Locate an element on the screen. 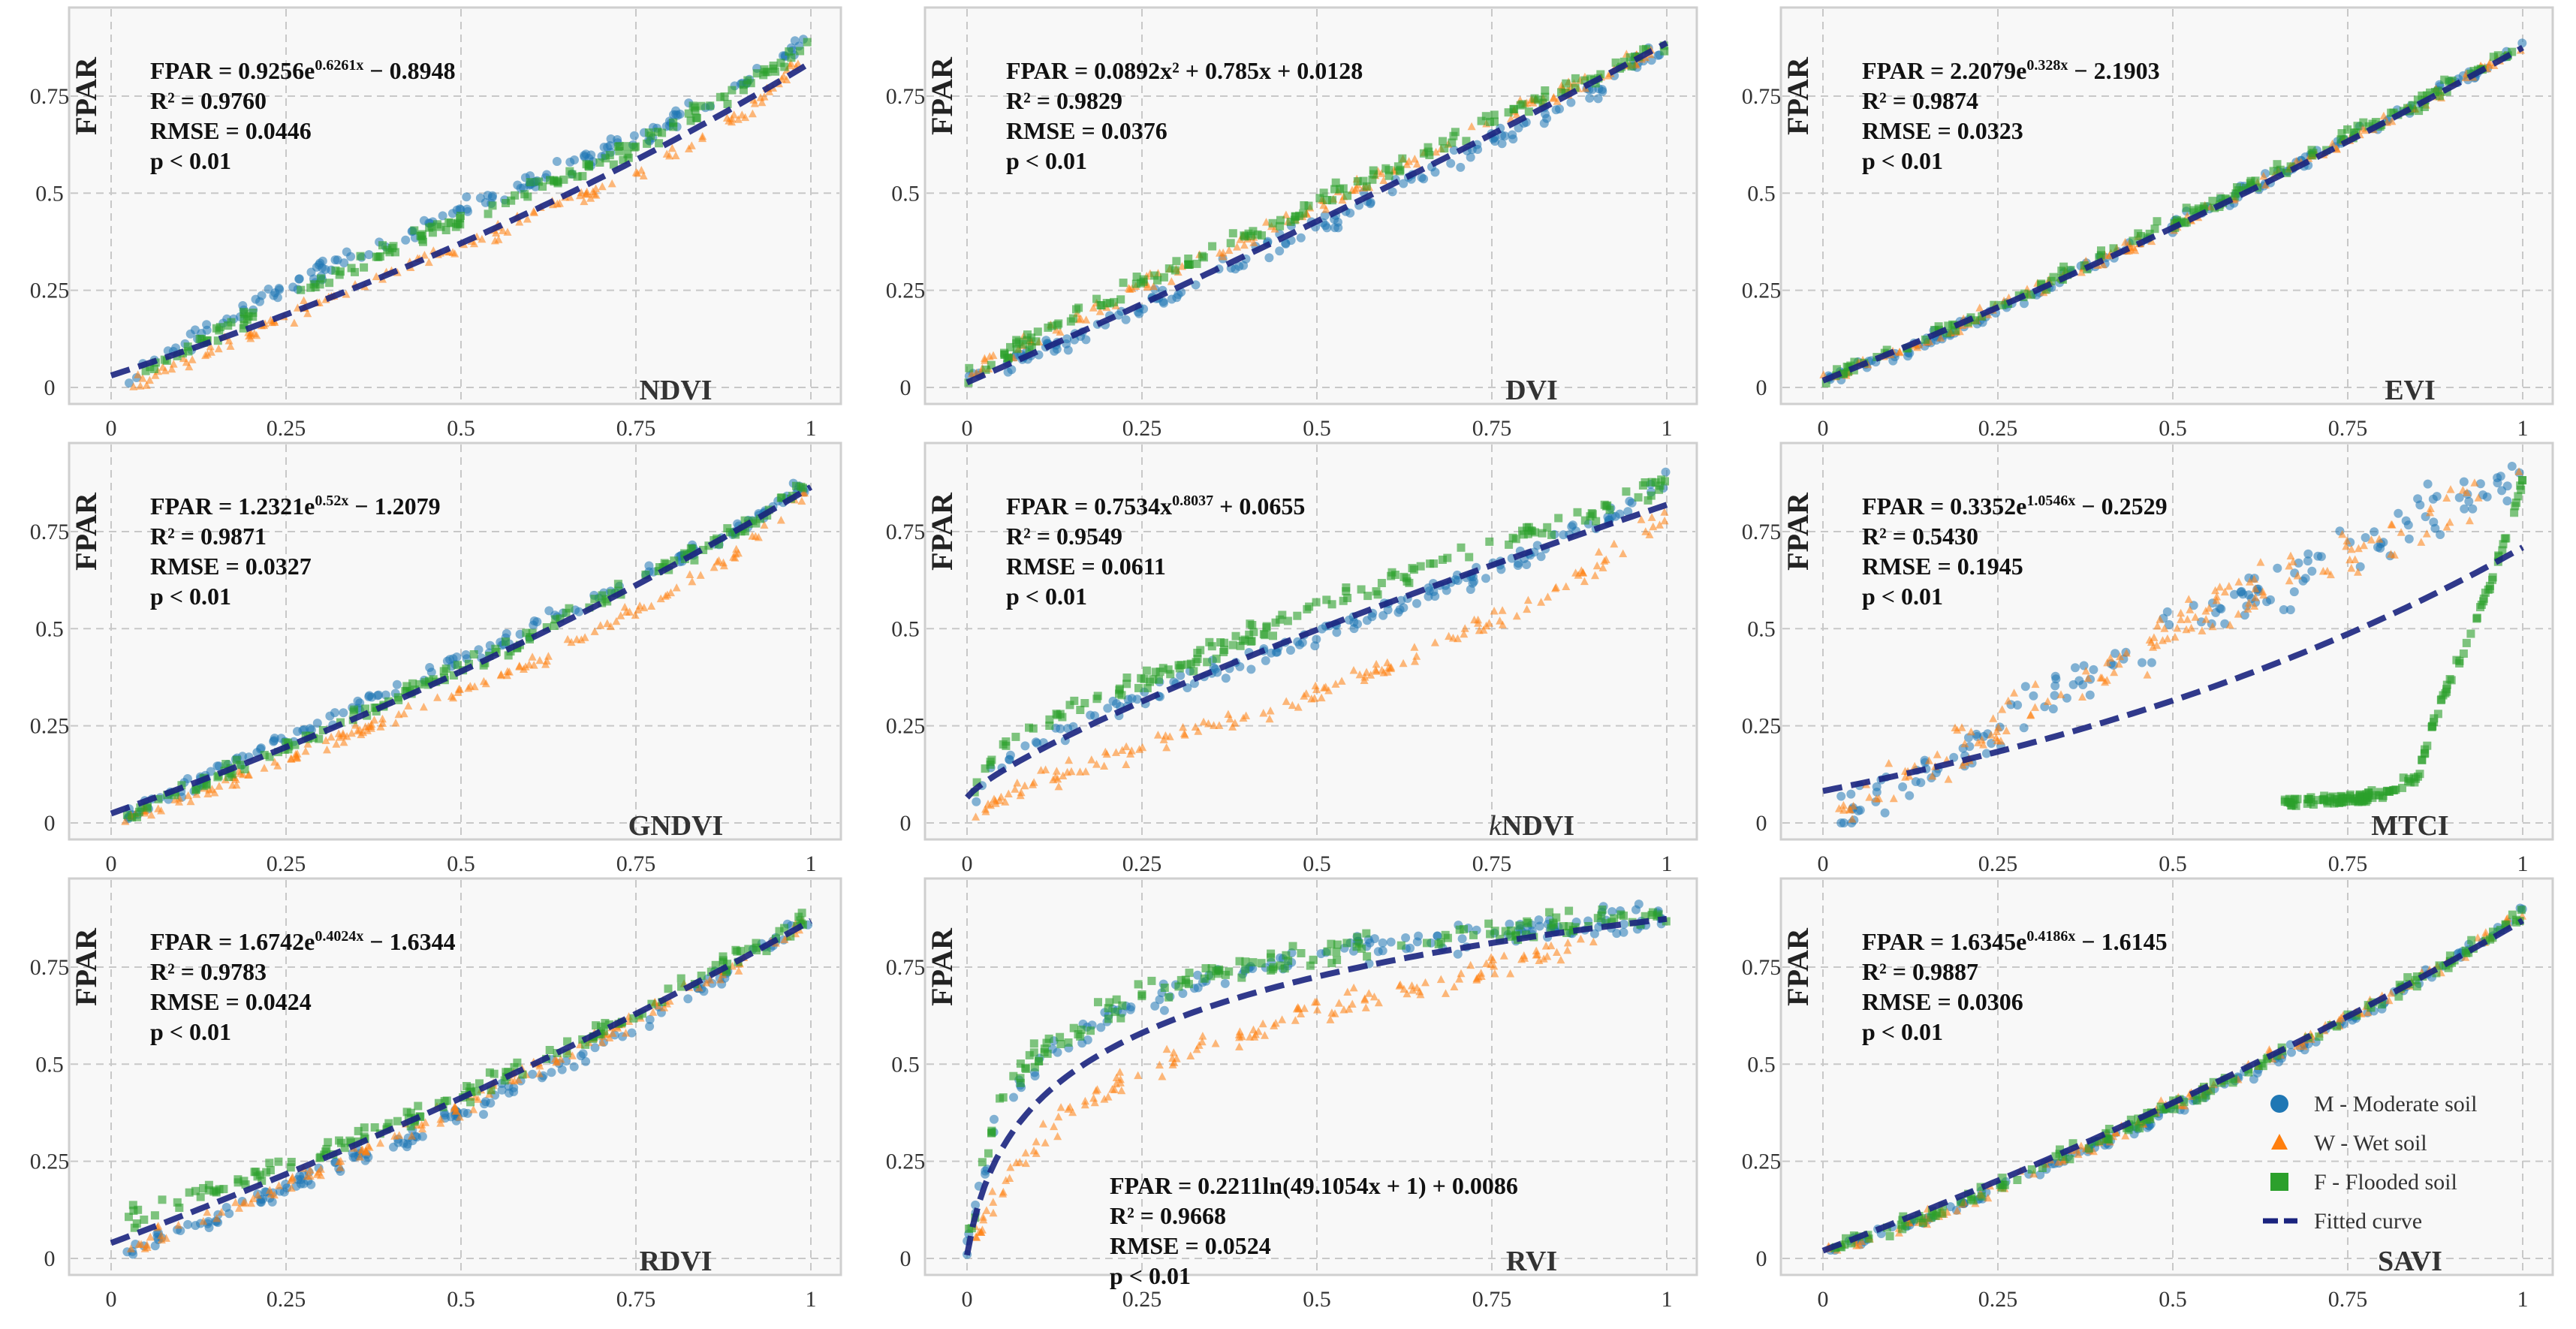  y-tick-label: 0.75 is located at coordinates (50, 96).